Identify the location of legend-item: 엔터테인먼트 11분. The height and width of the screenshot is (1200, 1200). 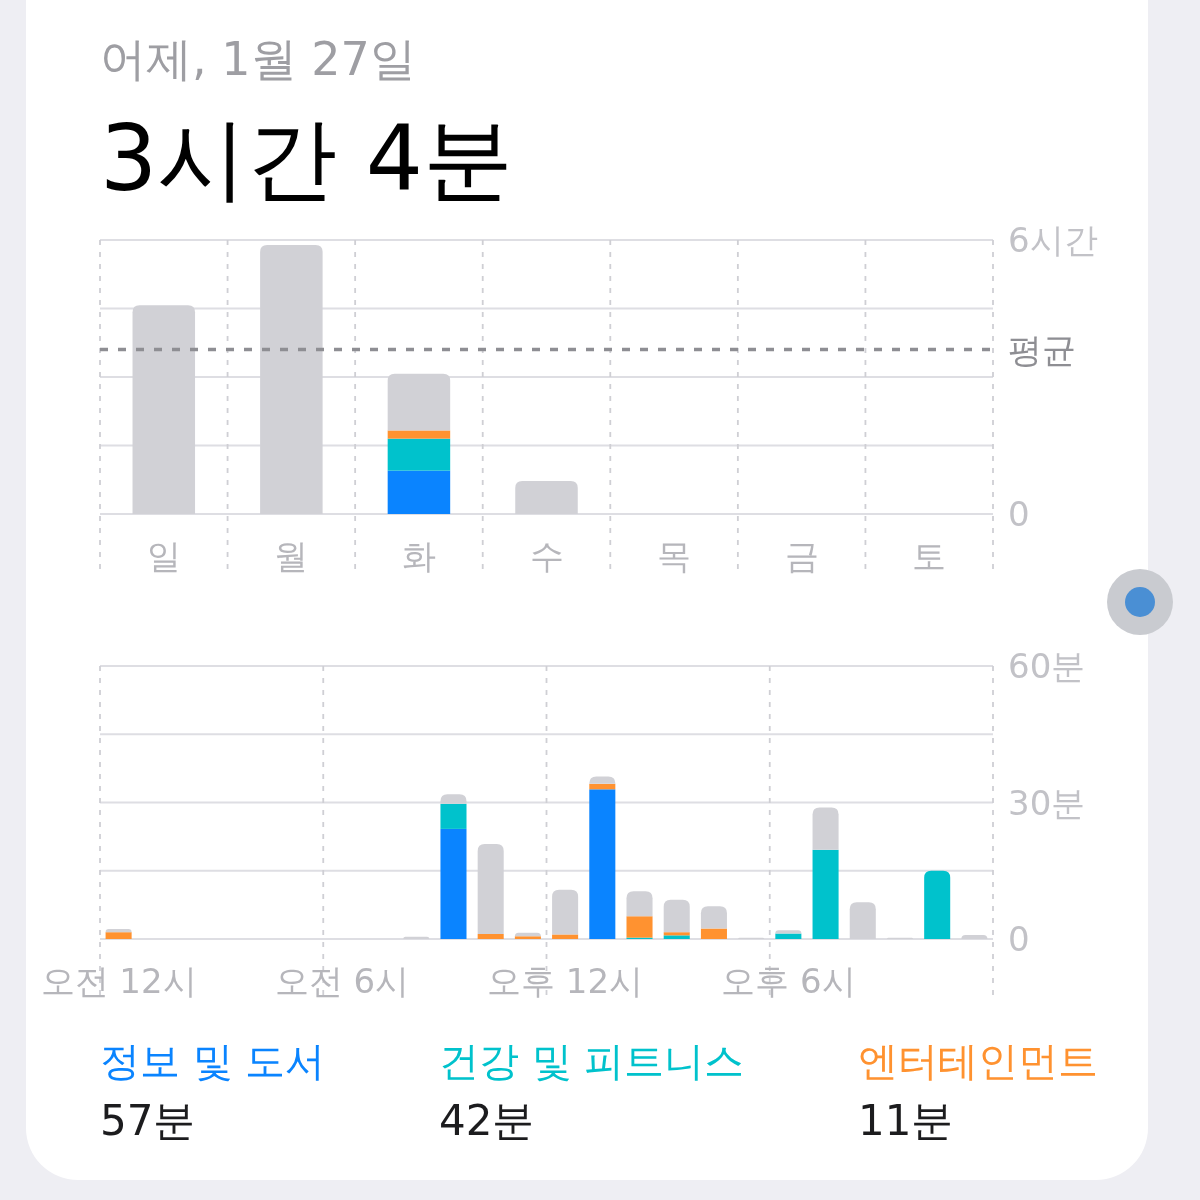
(978, 1091).